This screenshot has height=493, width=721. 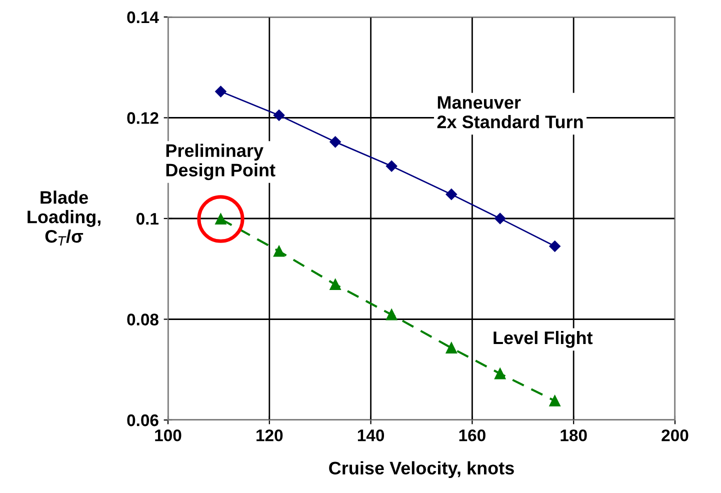 I want to click on y-tick-label: 0.12, so click(x=142, y=118).